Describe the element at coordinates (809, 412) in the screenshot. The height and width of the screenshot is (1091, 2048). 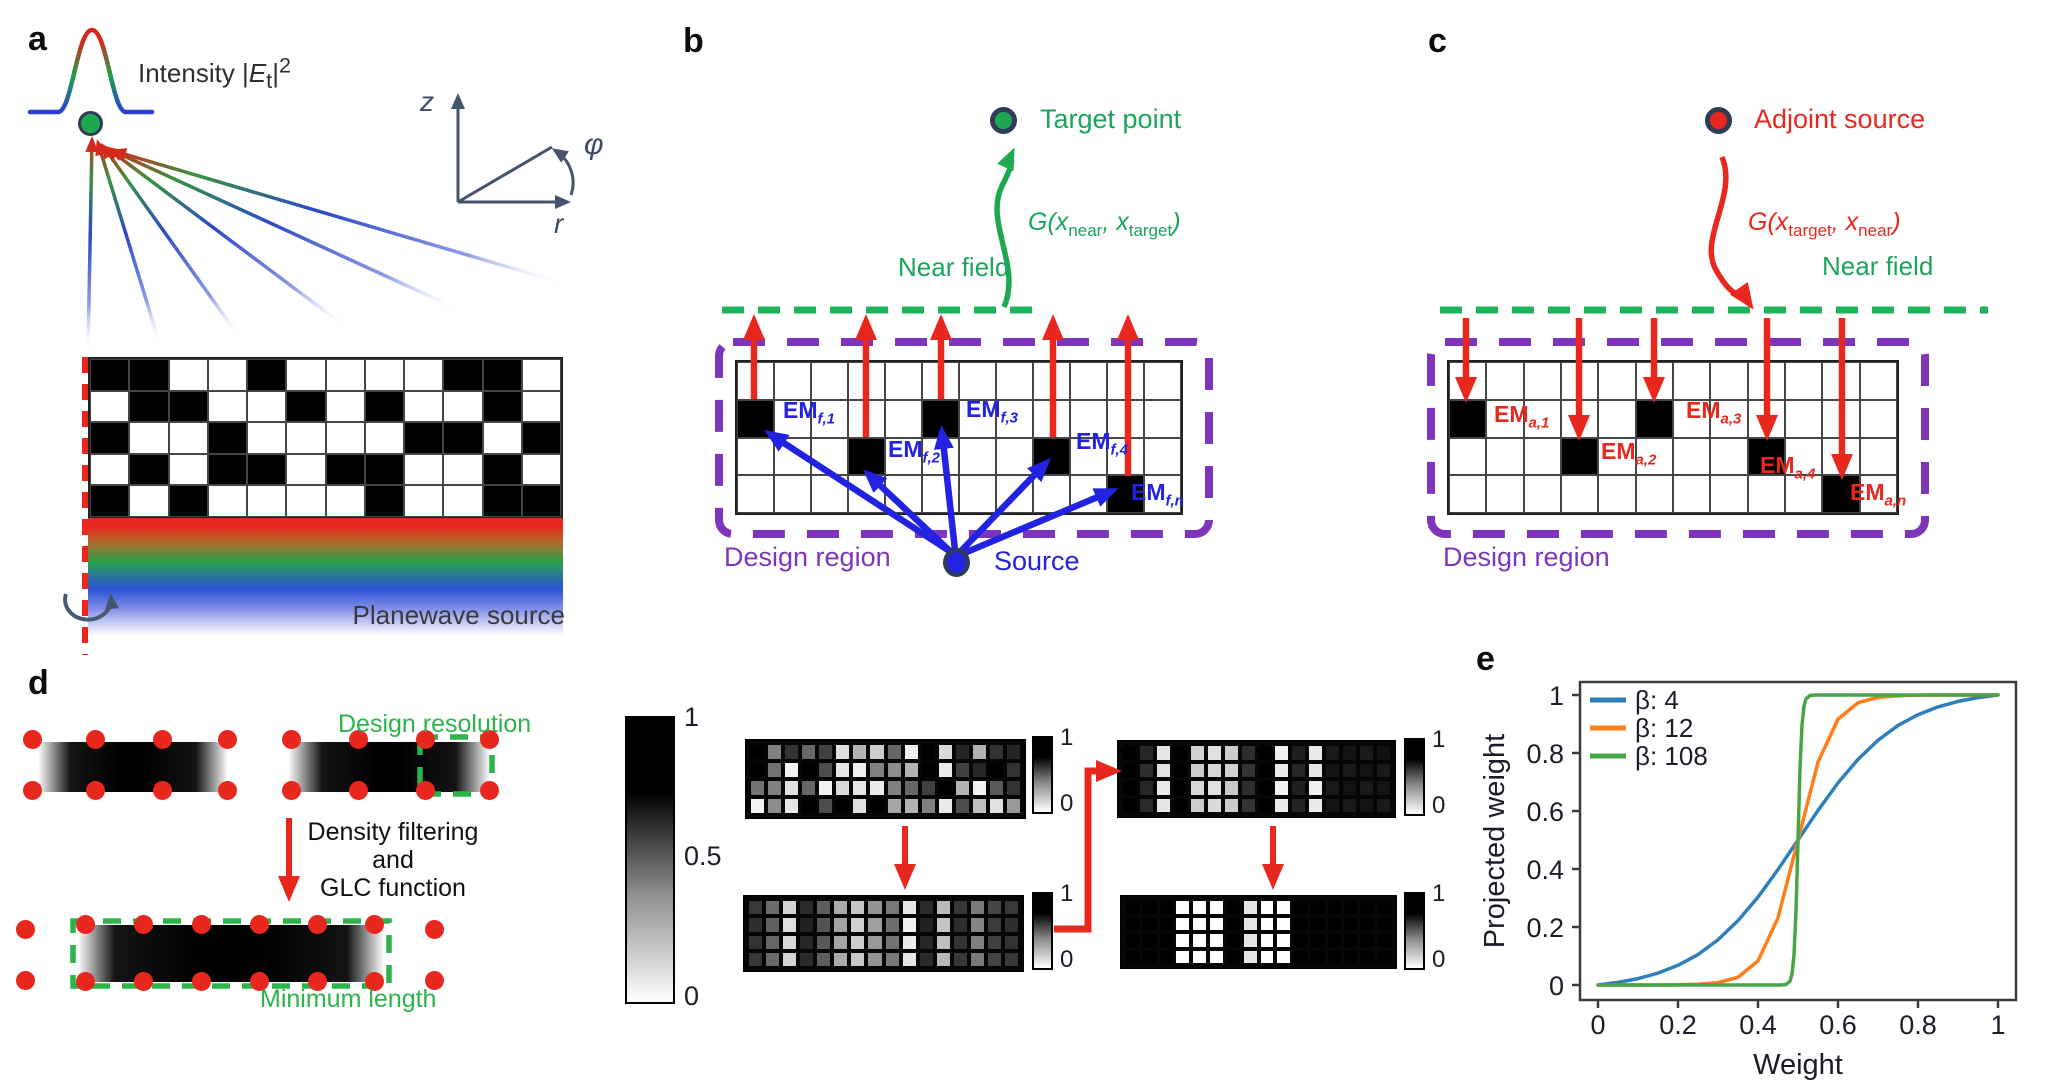
I see `em-forward-label-1: EMf,1` at that location.